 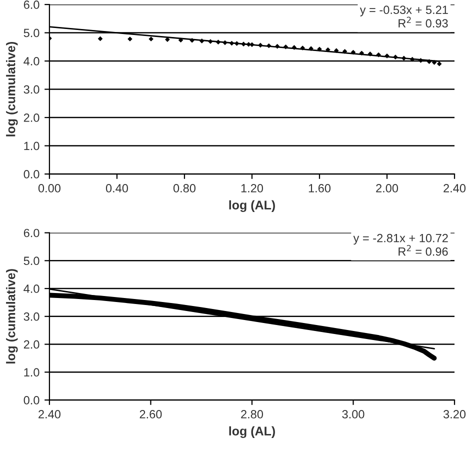 What do you see at coordinates (400, 239) in the screenshot?
I see `annotation: y = -2.81x + 10.72` at bounding box center [400, 239].